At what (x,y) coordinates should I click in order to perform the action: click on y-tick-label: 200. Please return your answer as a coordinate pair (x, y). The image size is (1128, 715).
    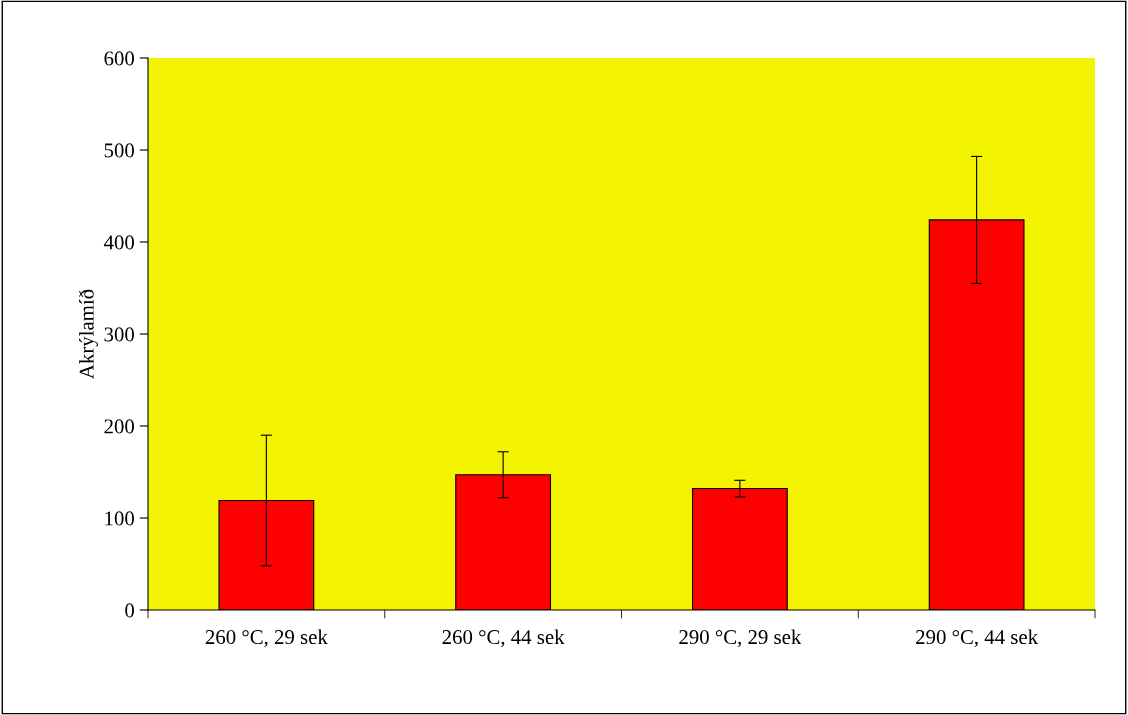
    Looking at the image, I should click on (119, 426).